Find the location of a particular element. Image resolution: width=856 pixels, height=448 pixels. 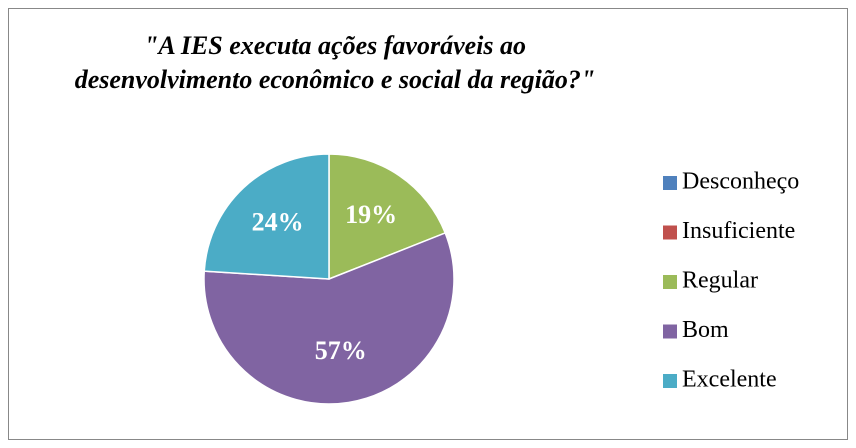

legend-label: Bom is located at coordinates (705, 330).